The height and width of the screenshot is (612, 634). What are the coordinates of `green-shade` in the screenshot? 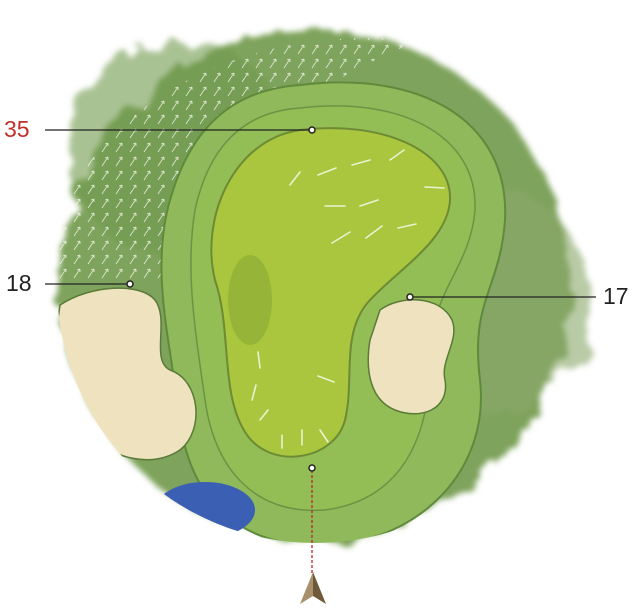 It's located at (250, 300).